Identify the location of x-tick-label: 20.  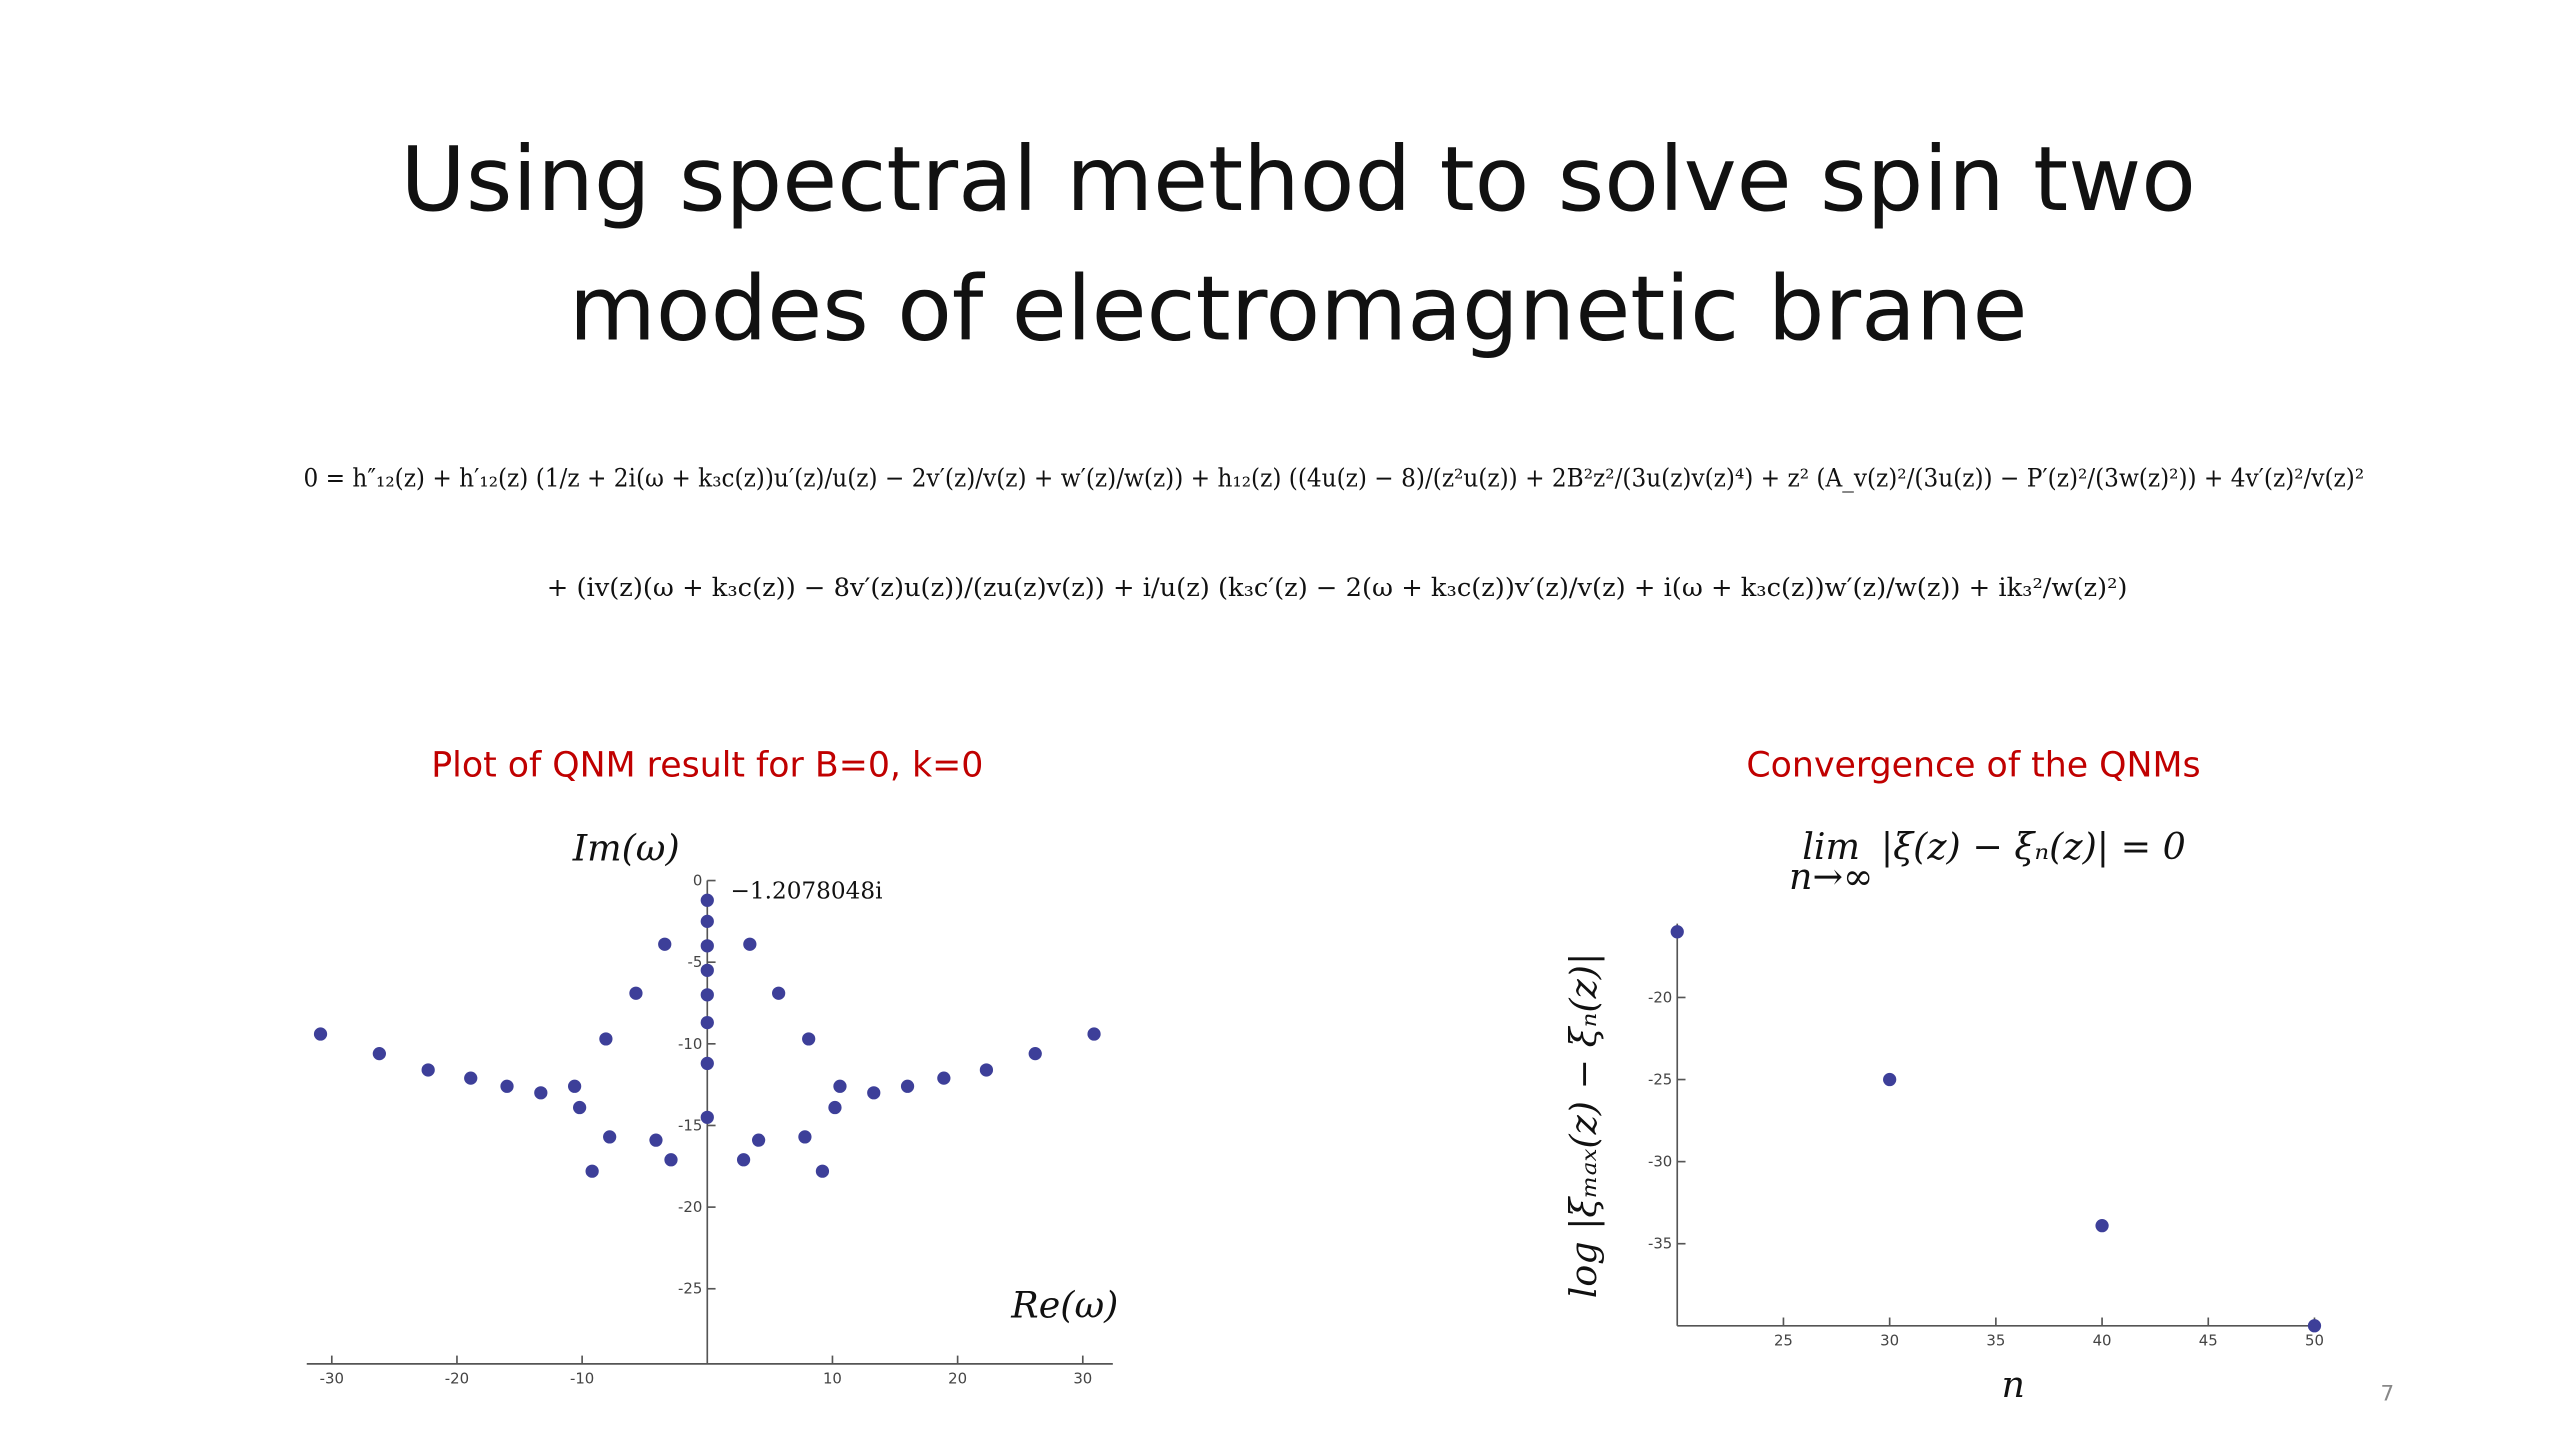
(957, 1379).